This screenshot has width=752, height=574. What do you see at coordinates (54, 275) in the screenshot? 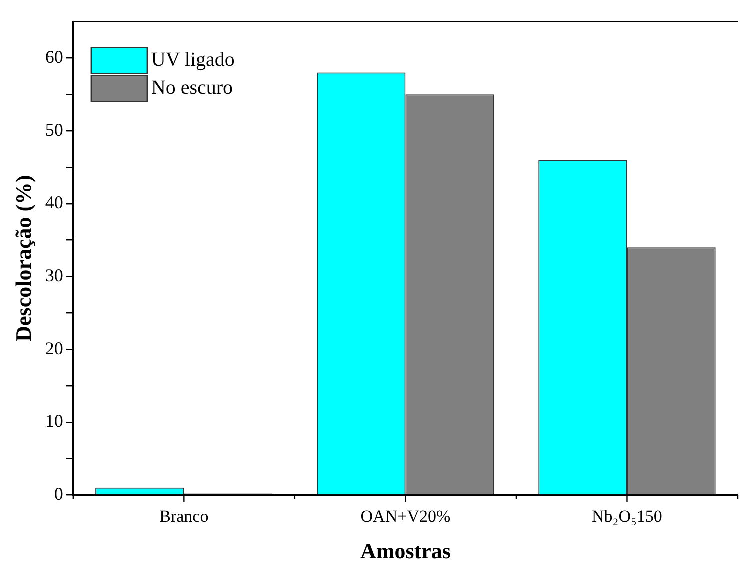
I see `y-tick-label: 30` at bounding box center [54, 275].